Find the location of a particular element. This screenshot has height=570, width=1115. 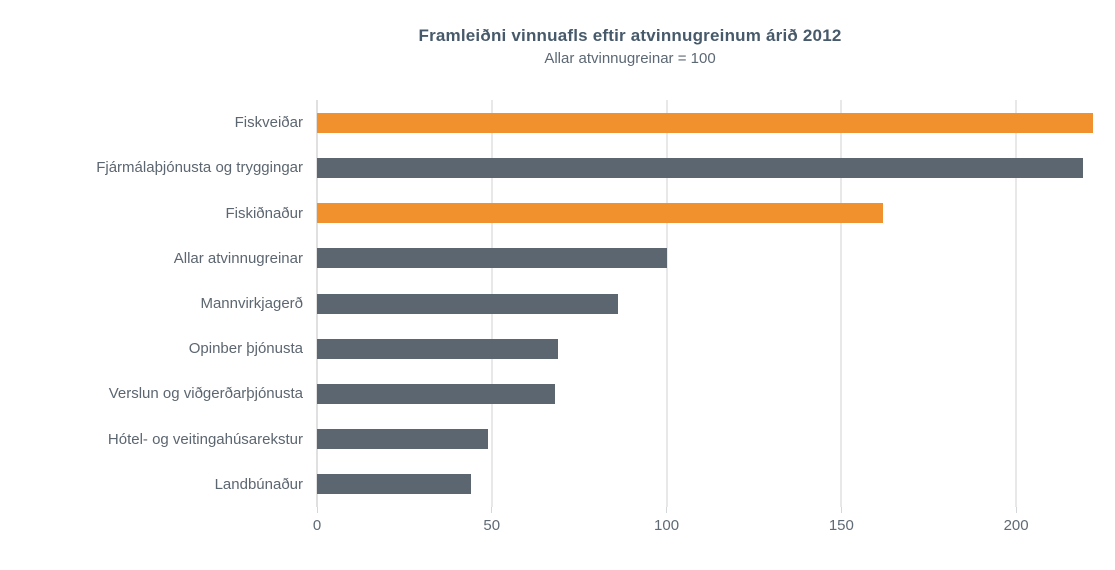

category-label: Opinber þjónusta is located at coordinates (245, 349).